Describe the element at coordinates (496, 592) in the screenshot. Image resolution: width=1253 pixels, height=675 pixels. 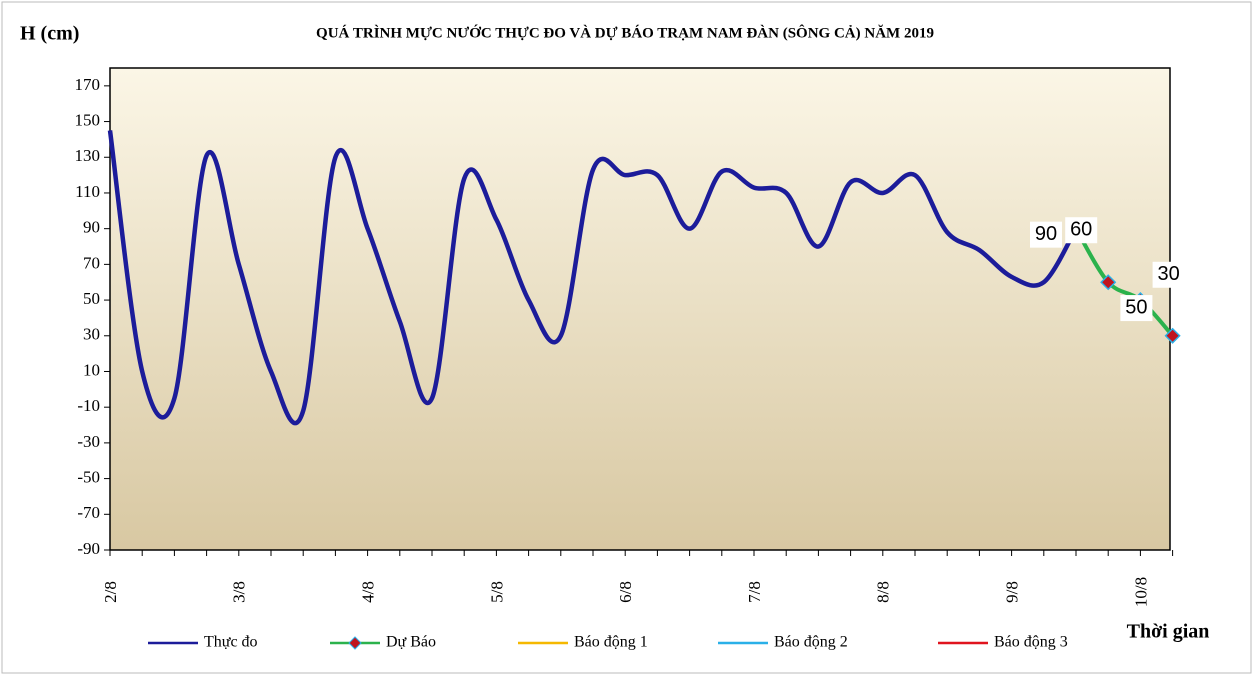
I see `x-tick-label: 5/8` at that location.